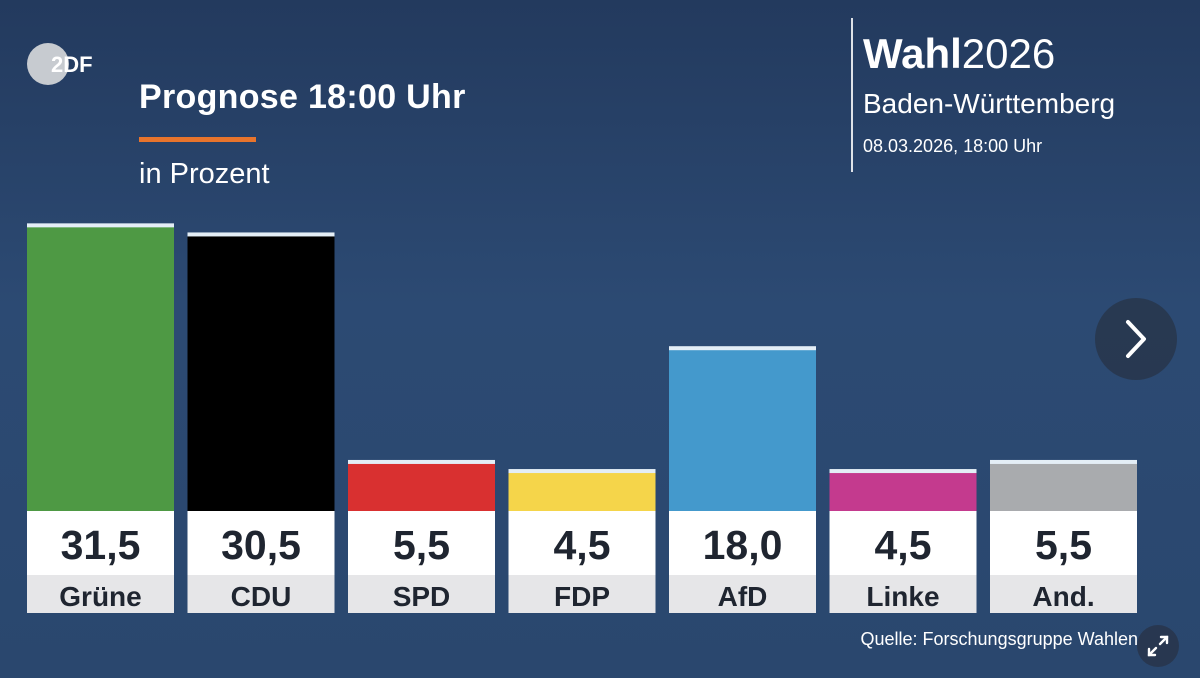  I want to click on region-label: Baden-Württemberg, so click(989, 103).